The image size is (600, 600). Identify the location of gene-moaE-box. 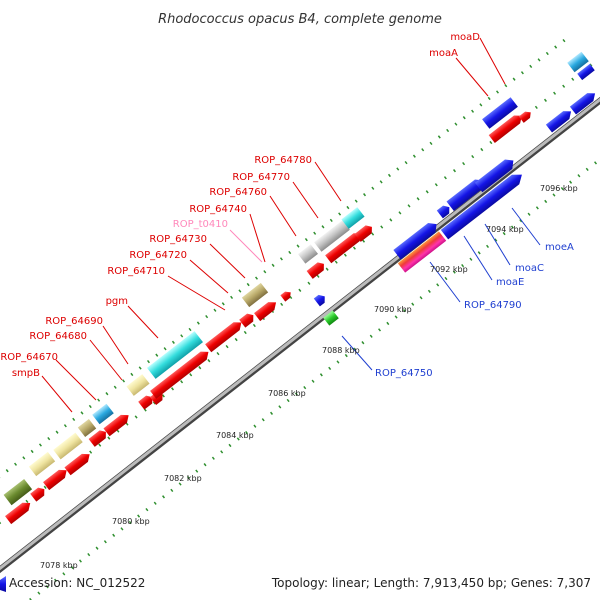
(422, 252).